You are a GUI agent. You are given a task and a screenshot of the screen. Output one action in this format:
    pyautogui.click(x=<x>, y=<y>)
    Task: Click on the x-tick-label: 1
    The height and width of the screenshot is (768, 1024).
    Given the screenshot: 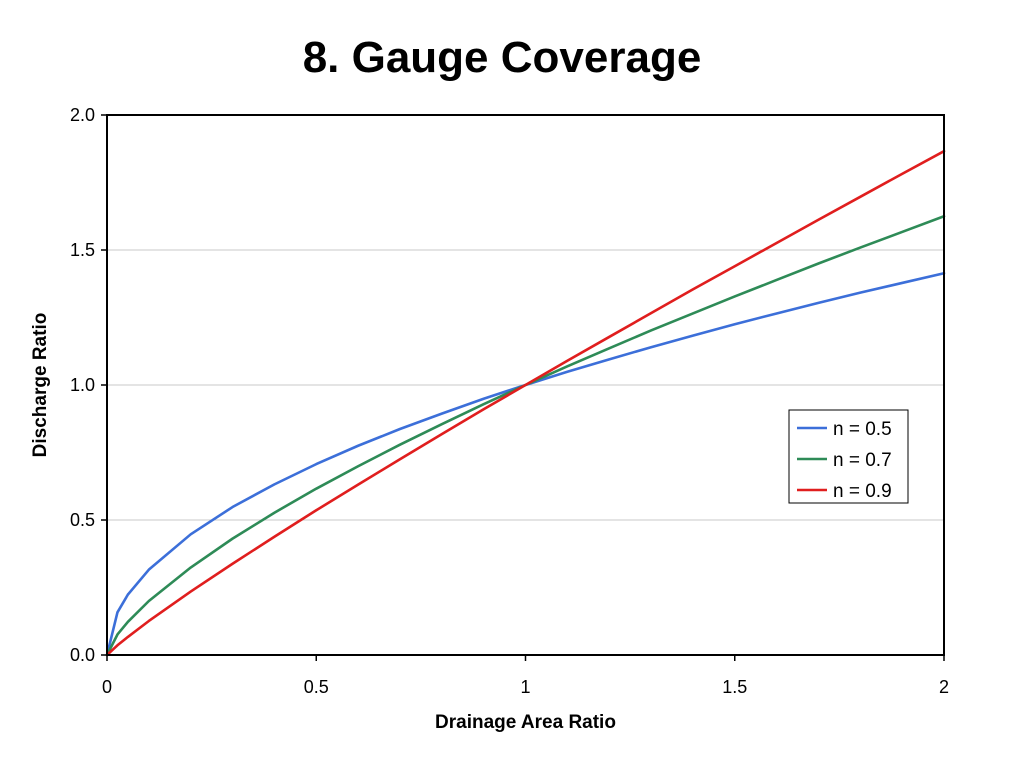 What is the action you would take?
    pyautogui.click(x=525, y=687)
    